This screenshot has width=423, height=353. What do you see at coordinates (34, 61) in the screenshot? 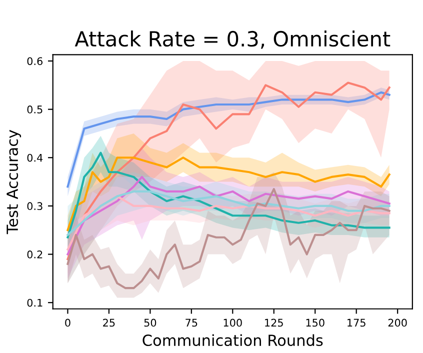
I see `y-tick-label: 0.6` at bounding box center [34, 61].